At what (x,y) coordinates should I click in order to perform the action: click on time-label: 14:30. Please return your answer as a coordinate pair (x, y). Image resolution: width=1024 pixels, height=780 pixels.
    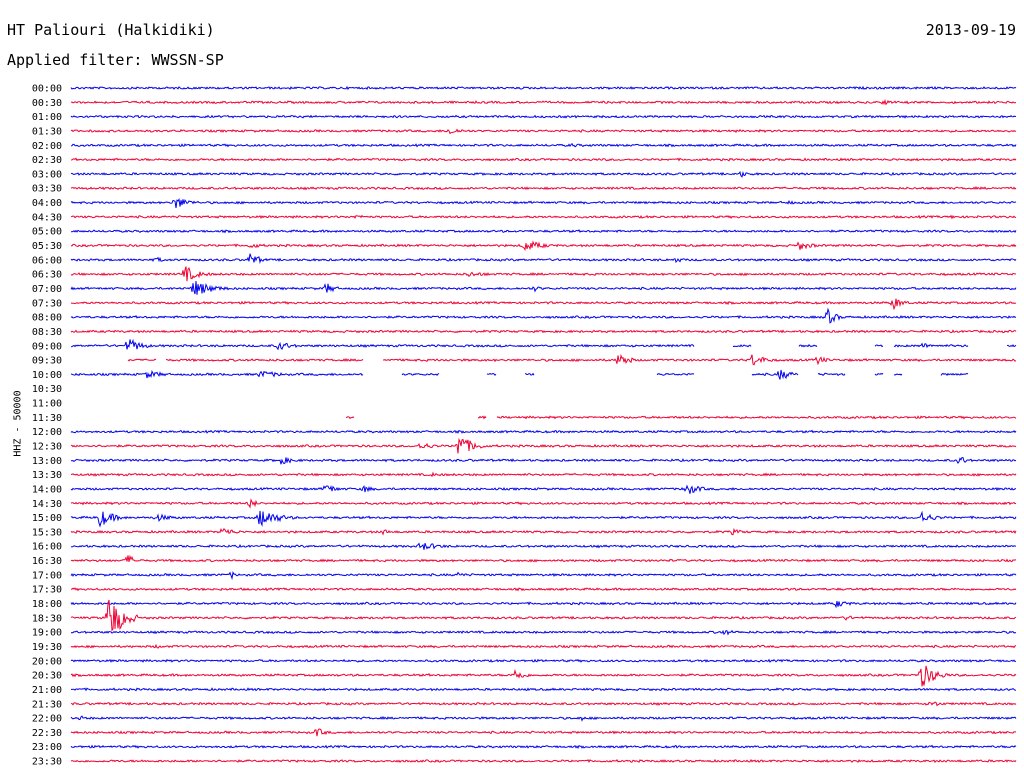
    Looking at the image, I should click on (47, 504).